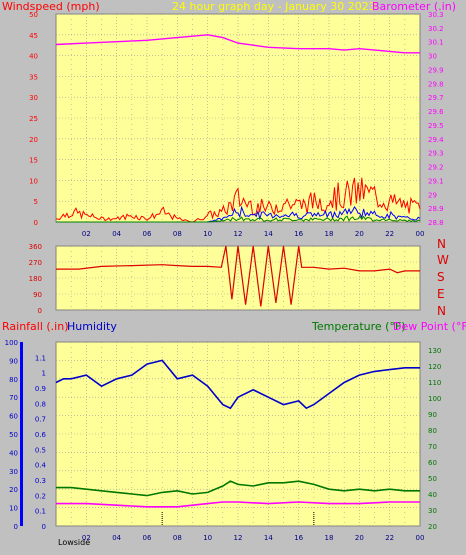  Describe the element at coordinates (389, 234) in the screenshot. I see `panel1-x-tick-label: 22` at that location.